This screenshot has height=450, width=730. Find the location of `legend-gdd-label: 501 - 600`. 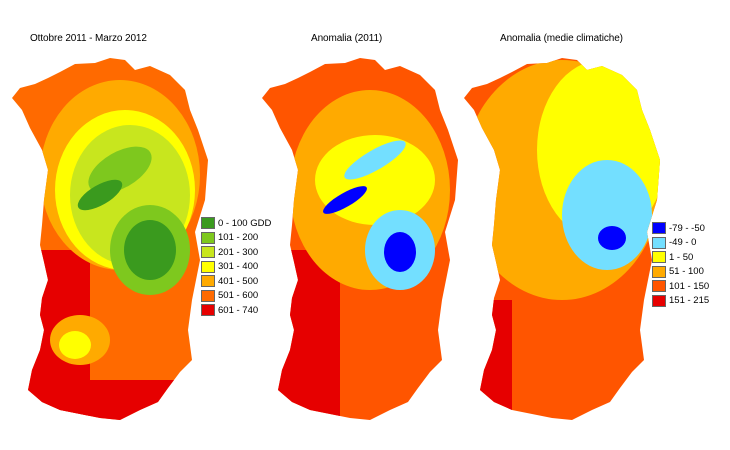

legend-gdd-label: 501 - 600 is located at coordinates (238, 296).